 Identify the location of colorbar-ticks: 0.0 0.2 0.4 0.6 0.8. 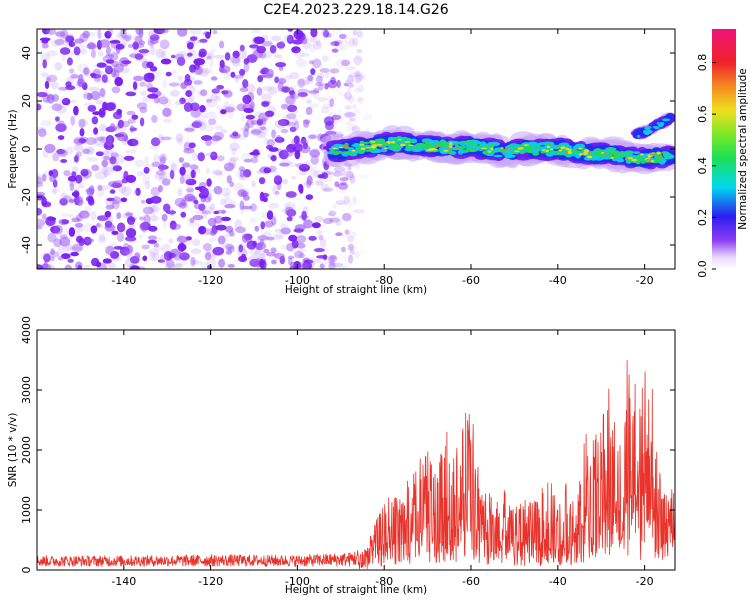
(706, 166).